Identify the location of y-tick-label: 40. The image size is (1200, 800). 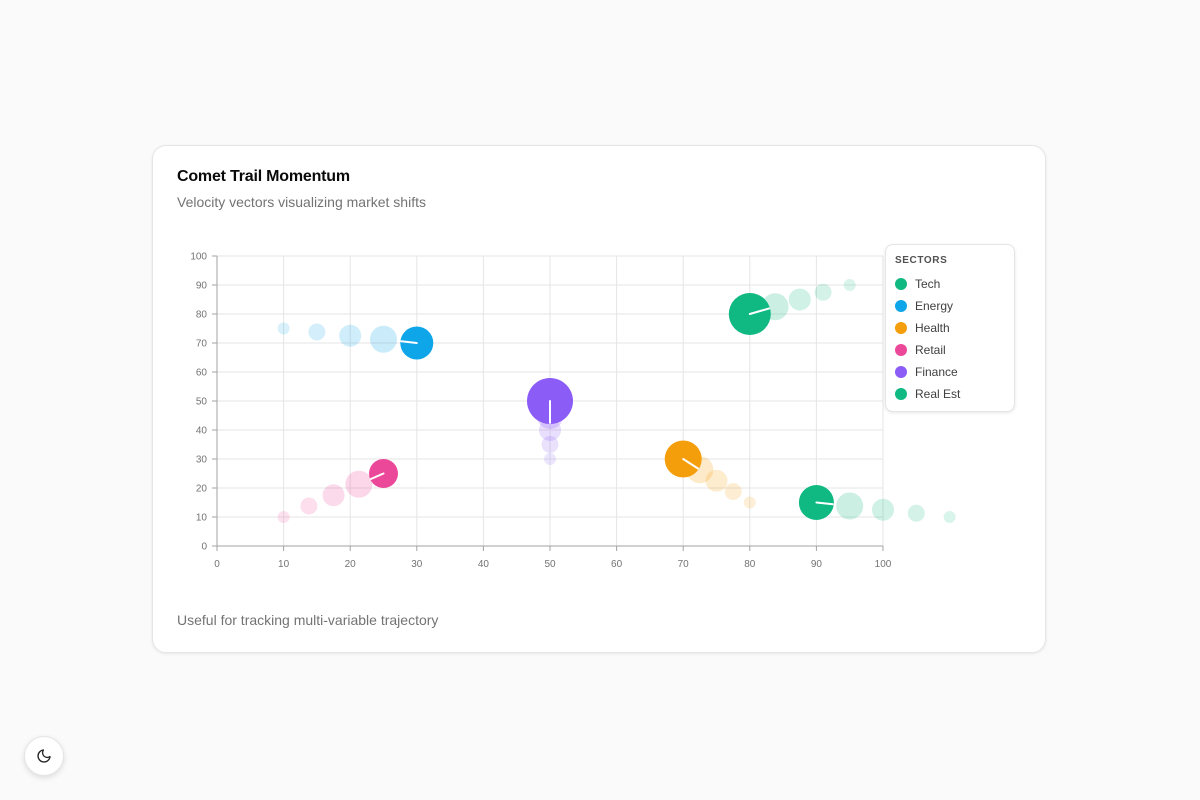
(202, 431).